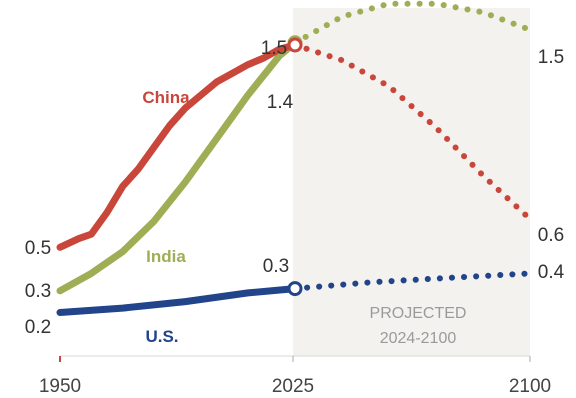  Describe the element at coordinates (551, 57) in the screenshot. I see `india-end-proj-label: 1.5` at that location.